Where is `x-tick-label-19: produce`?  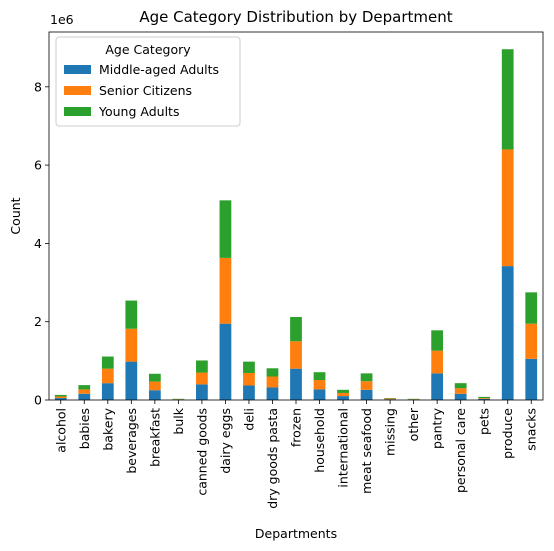
x-tick-label-19: produce is located at coordinates (507, 433).